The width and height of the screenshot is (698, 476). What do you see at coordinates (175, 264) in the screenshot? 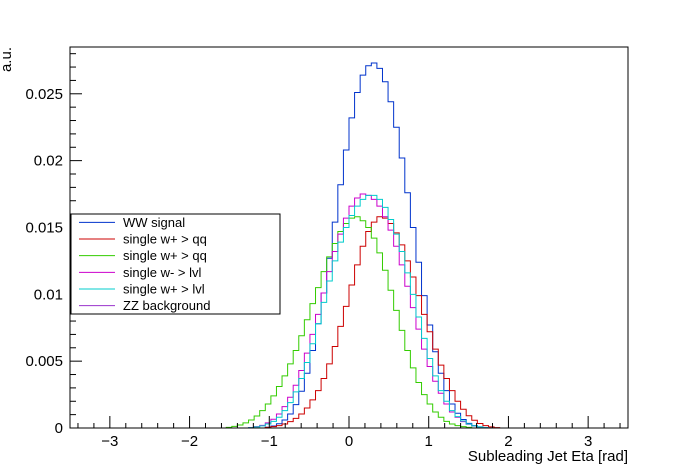
I see `legend-box` at bounding box center [175, 264].